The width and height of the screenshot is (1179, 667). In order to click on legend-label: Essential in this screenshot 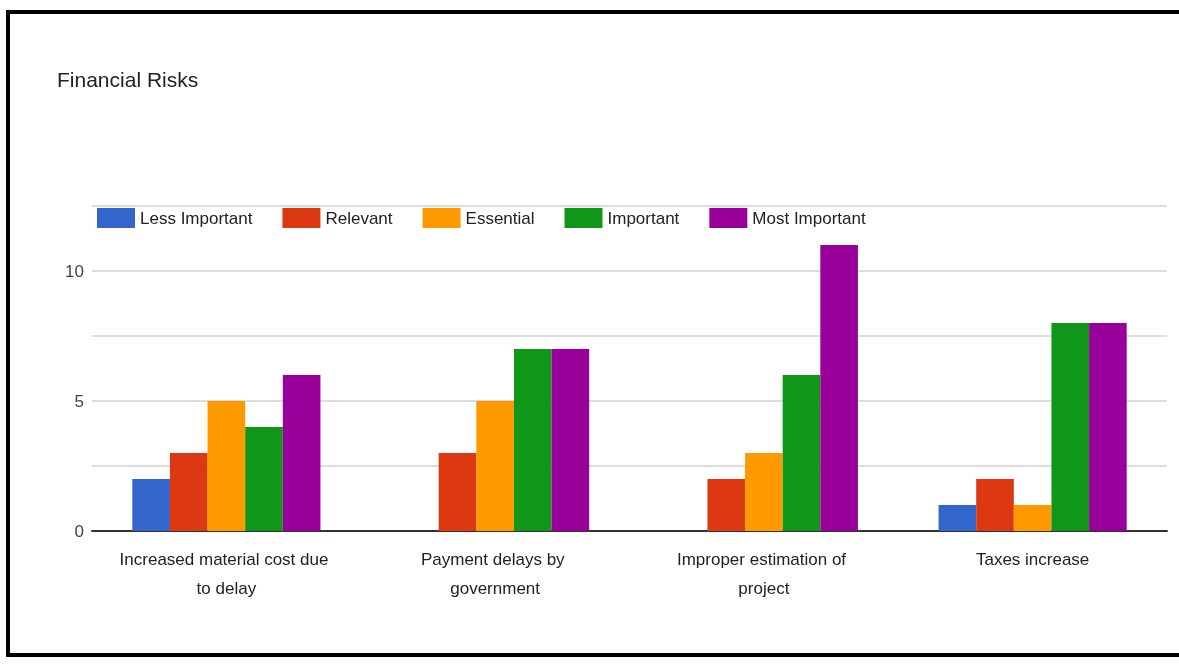, I will do `click(500, 218)`.